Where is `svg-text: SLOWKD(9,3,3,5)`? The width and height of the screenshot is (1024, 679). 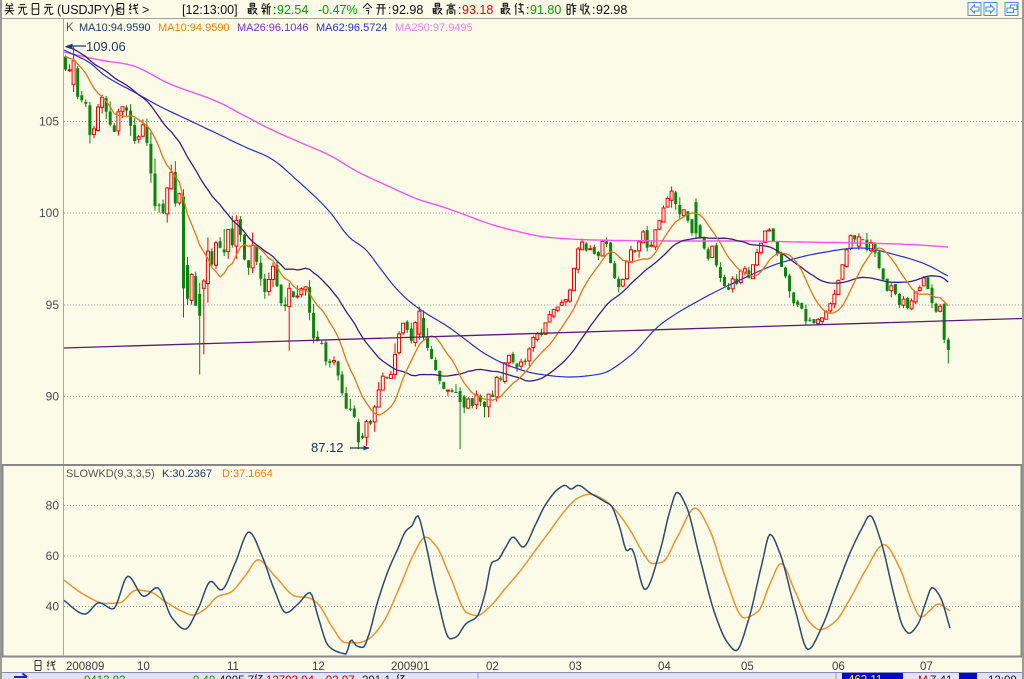
svg-text: SLOWKD(9,3,3,5) is located at coordinates (110, 474).